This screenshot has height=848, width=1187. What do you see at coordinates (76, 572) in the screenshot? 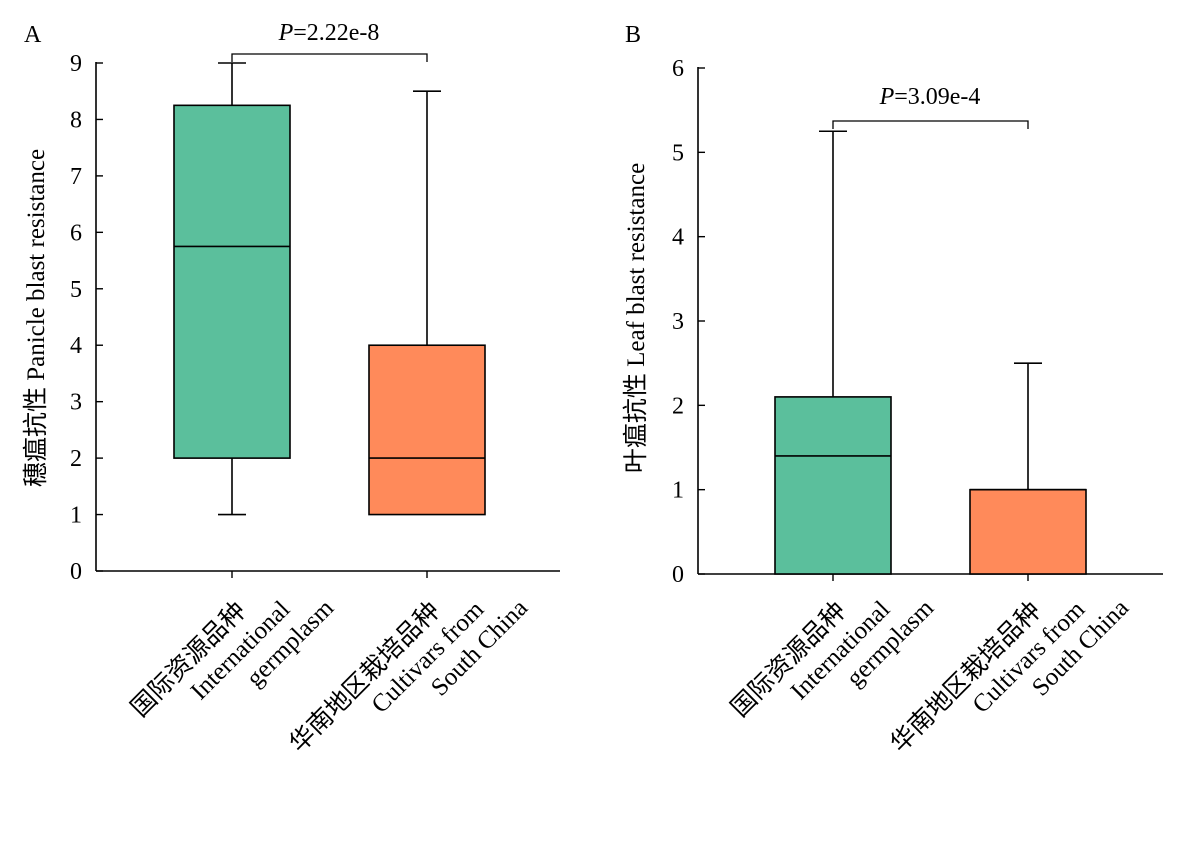
I see `panel-a-y-tick-label: 0` at bounding box center [76, 572].